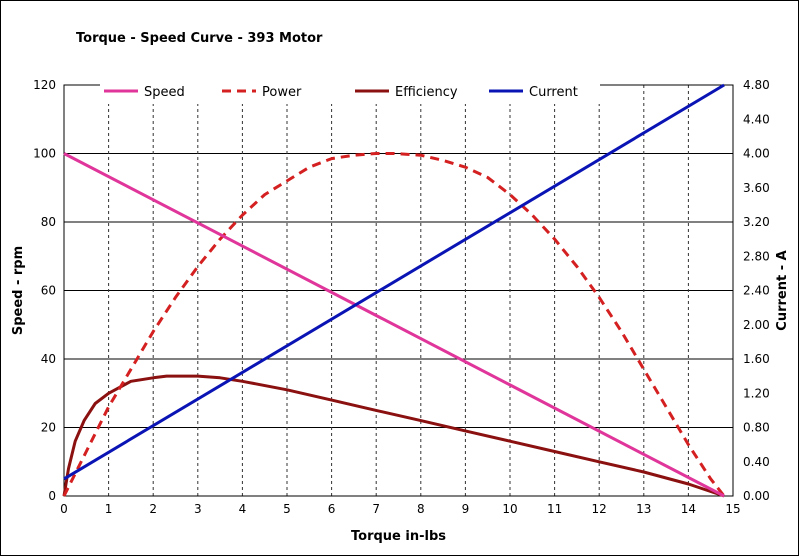 This screenshot has width=799, height=556. I want to click on x-tick-label: 7, so click(376, 509).